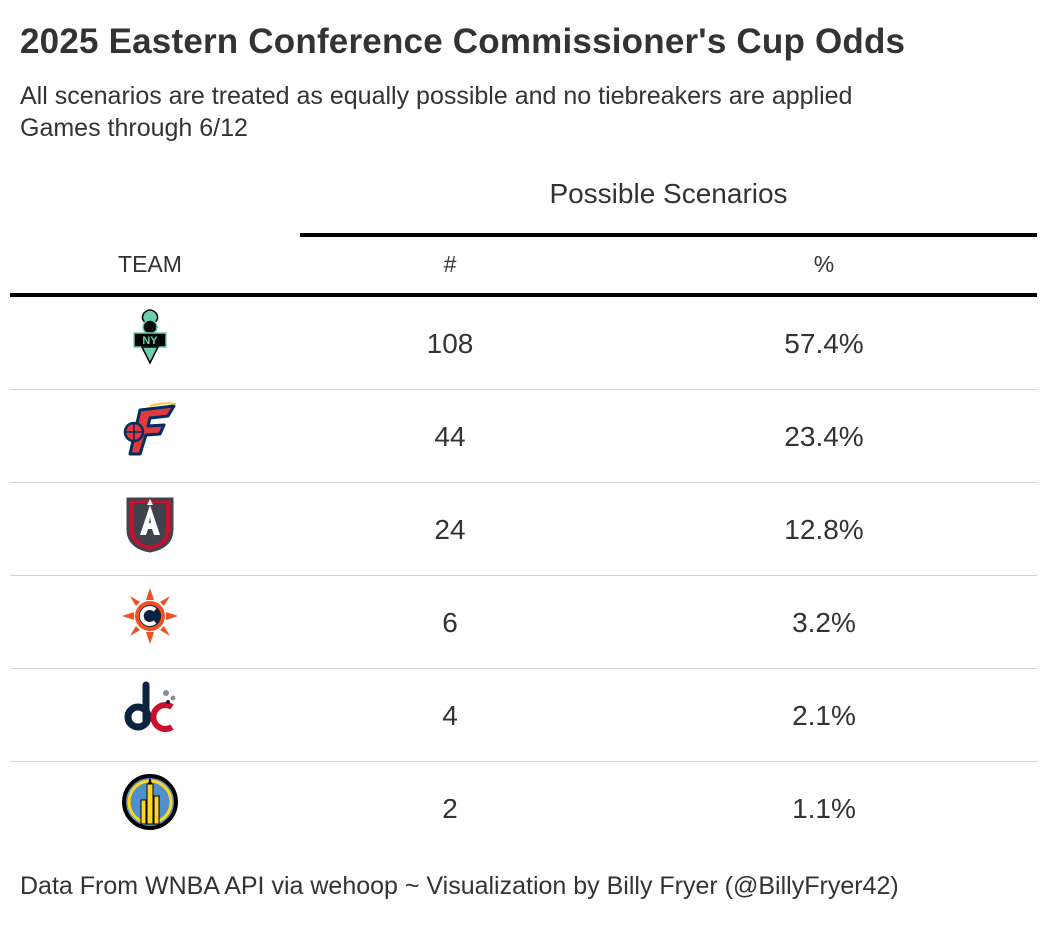 This screenshot has height=932, width=1046. I want to click on svg-text: NY, so click(150, 341).